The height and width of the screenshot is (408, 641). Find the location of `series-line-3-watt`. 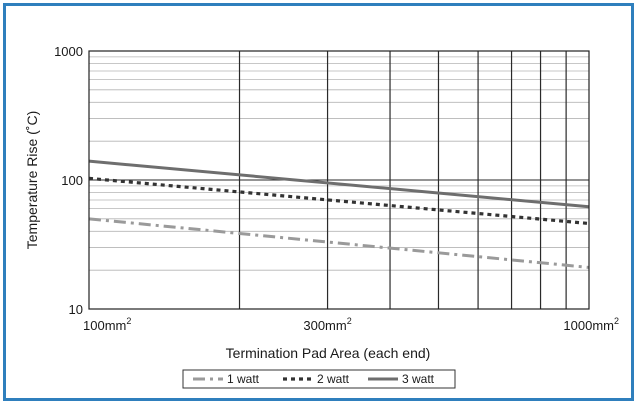

series-line-3-watt is located at coordinates (339, 184).